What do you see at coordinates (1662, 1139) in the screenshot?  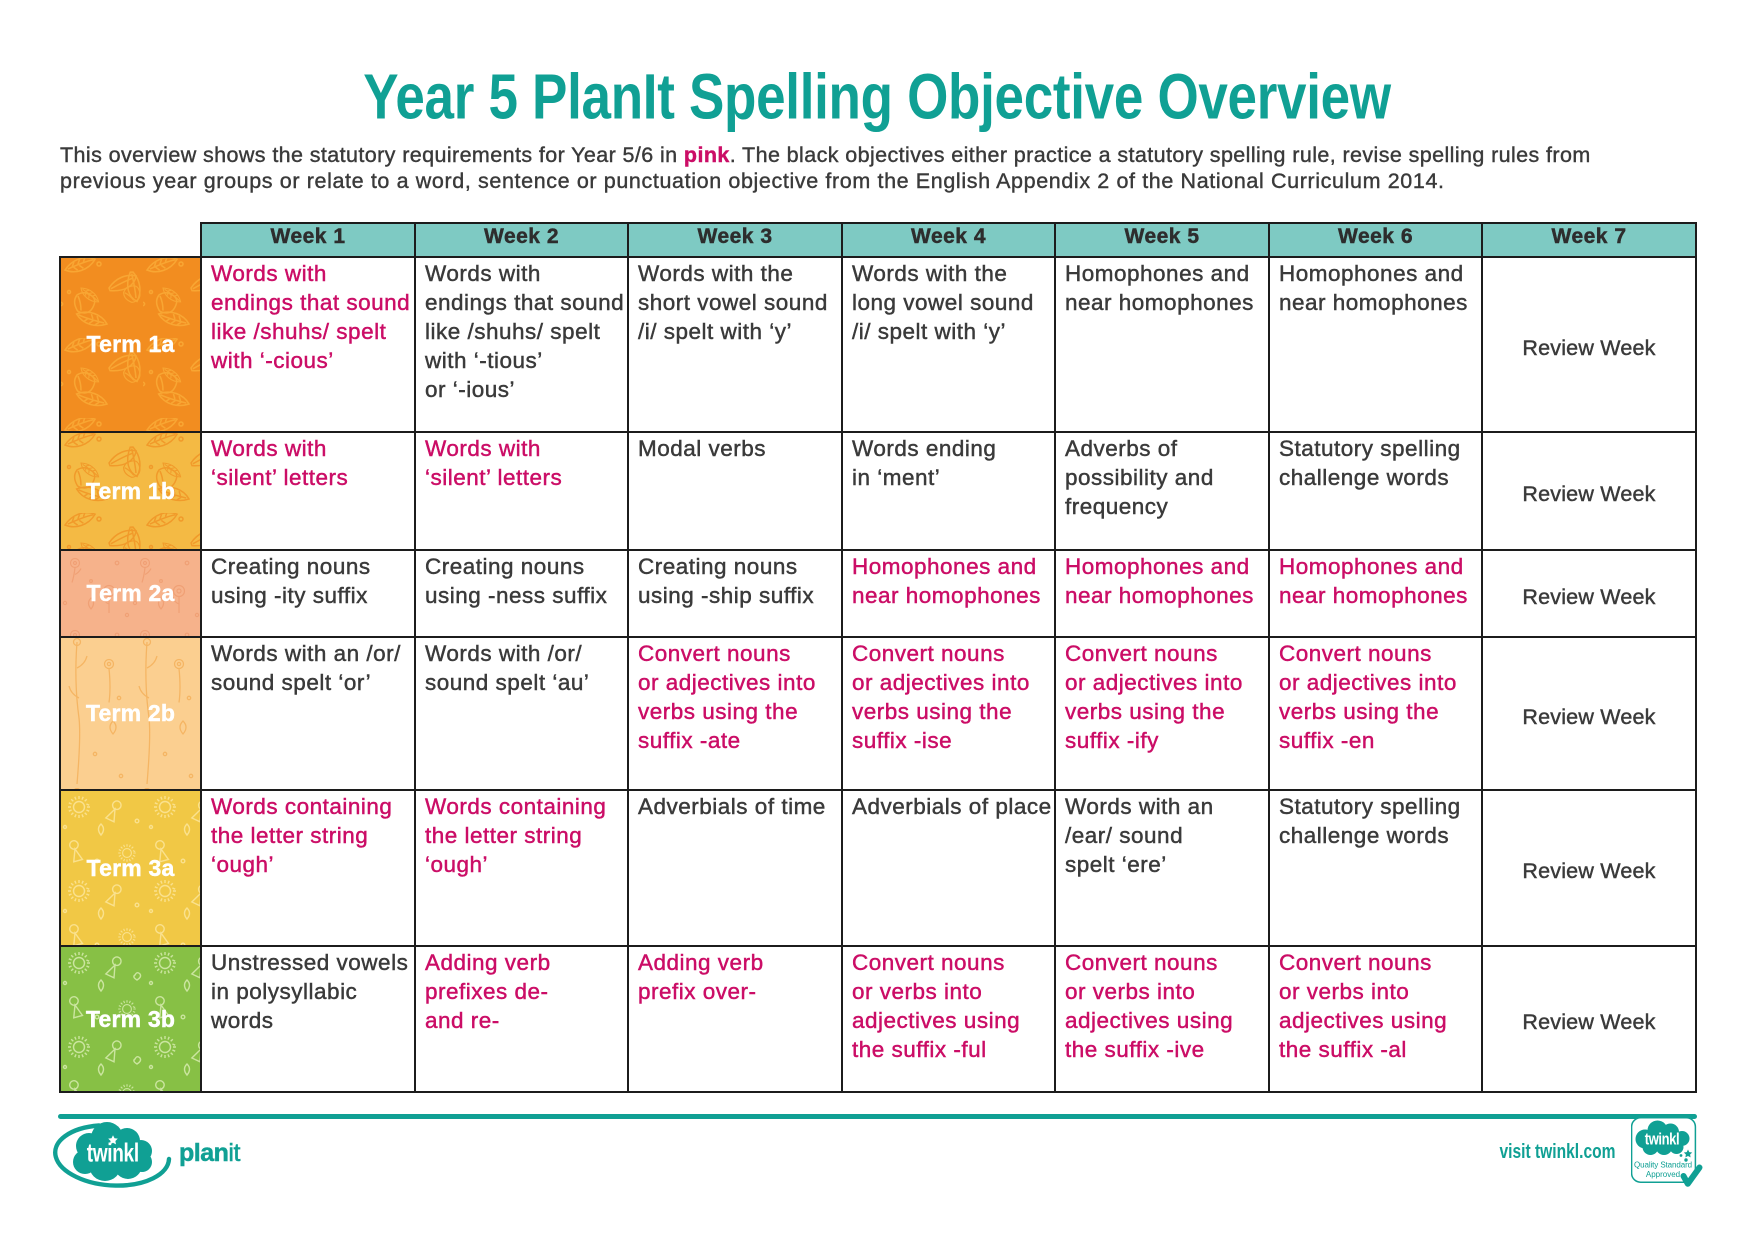 I see `svg-text: twinkl` at bounding box center [1662, 1139].